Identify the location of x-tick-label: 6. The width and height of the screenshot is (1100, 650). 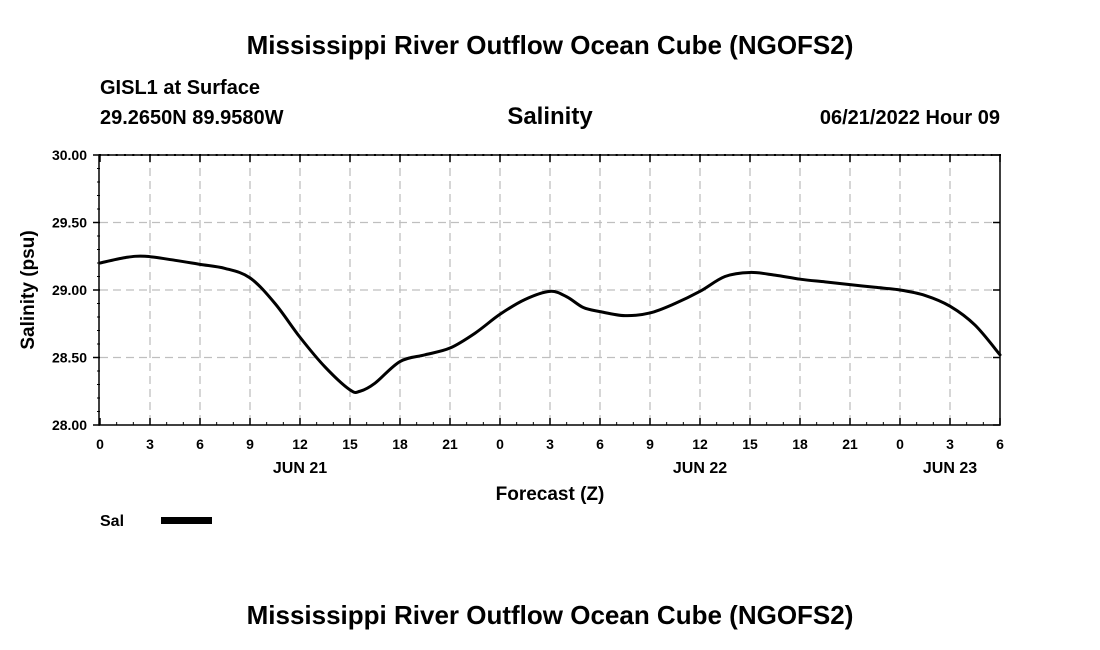
(1000, 444).